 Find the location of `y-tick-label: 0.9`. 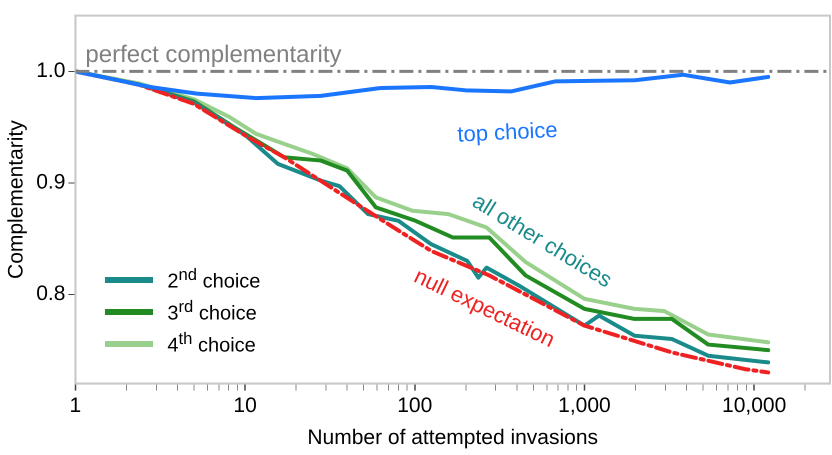

y-tick-label: 0.9 is located at coordinates (51, 182).